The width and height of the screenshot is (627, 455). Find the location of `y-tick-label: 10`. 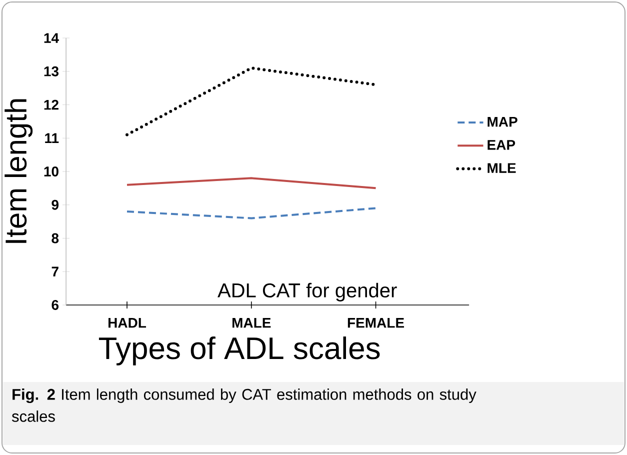

y-tick-label: 10 is located at coordinates (51, 171).